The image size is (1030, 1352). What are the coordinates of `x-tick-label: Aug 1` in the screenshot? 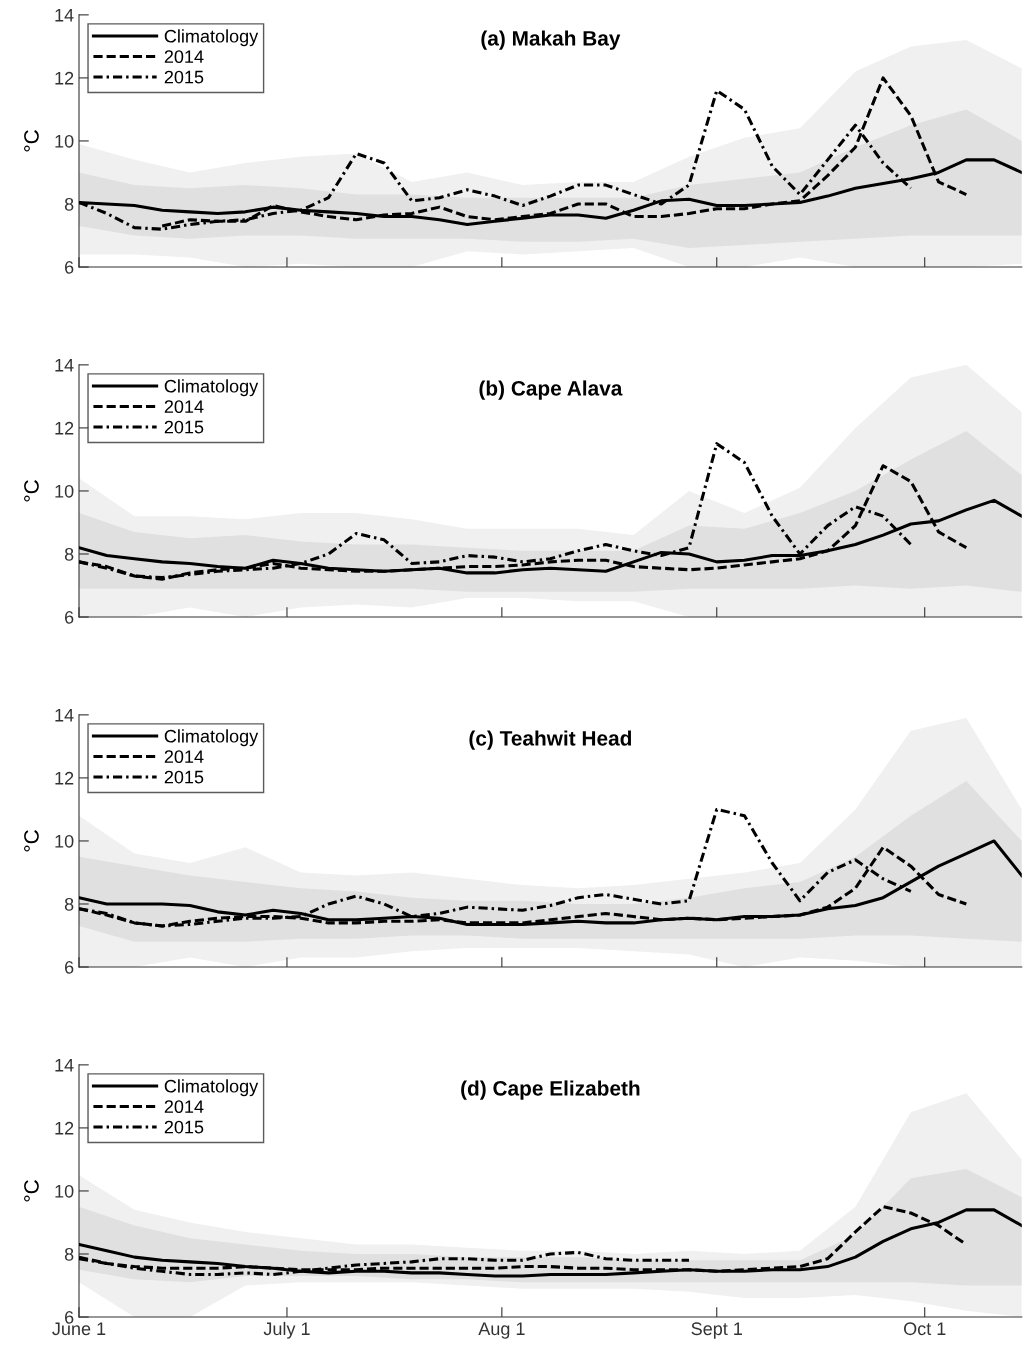 It's located at (501, 1330).